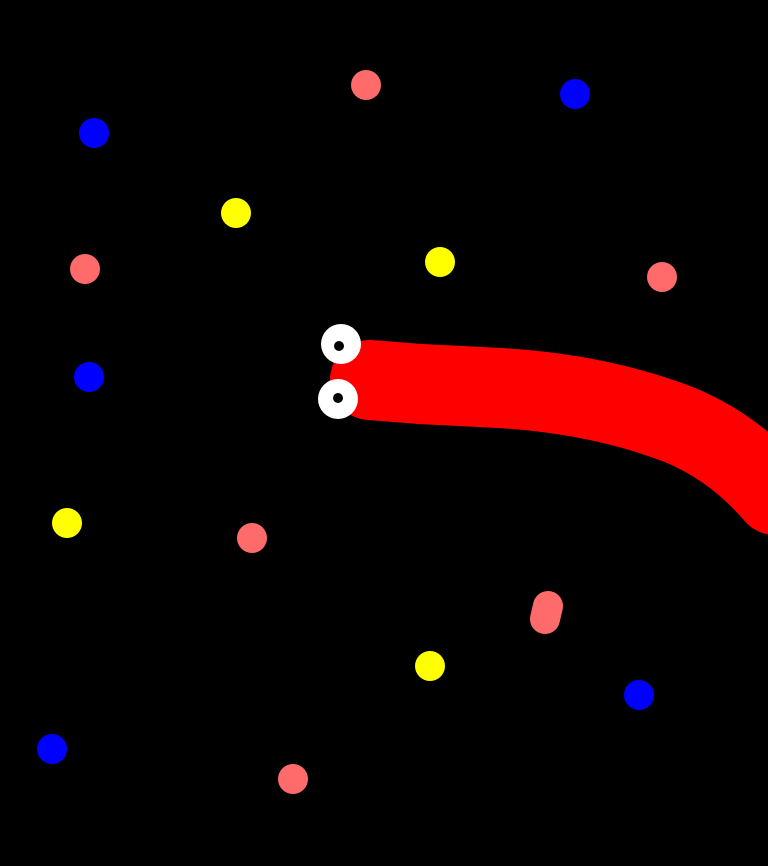 This screenshot has height=866, width=768. I want to click on snake-eyes, so click(339, 371).